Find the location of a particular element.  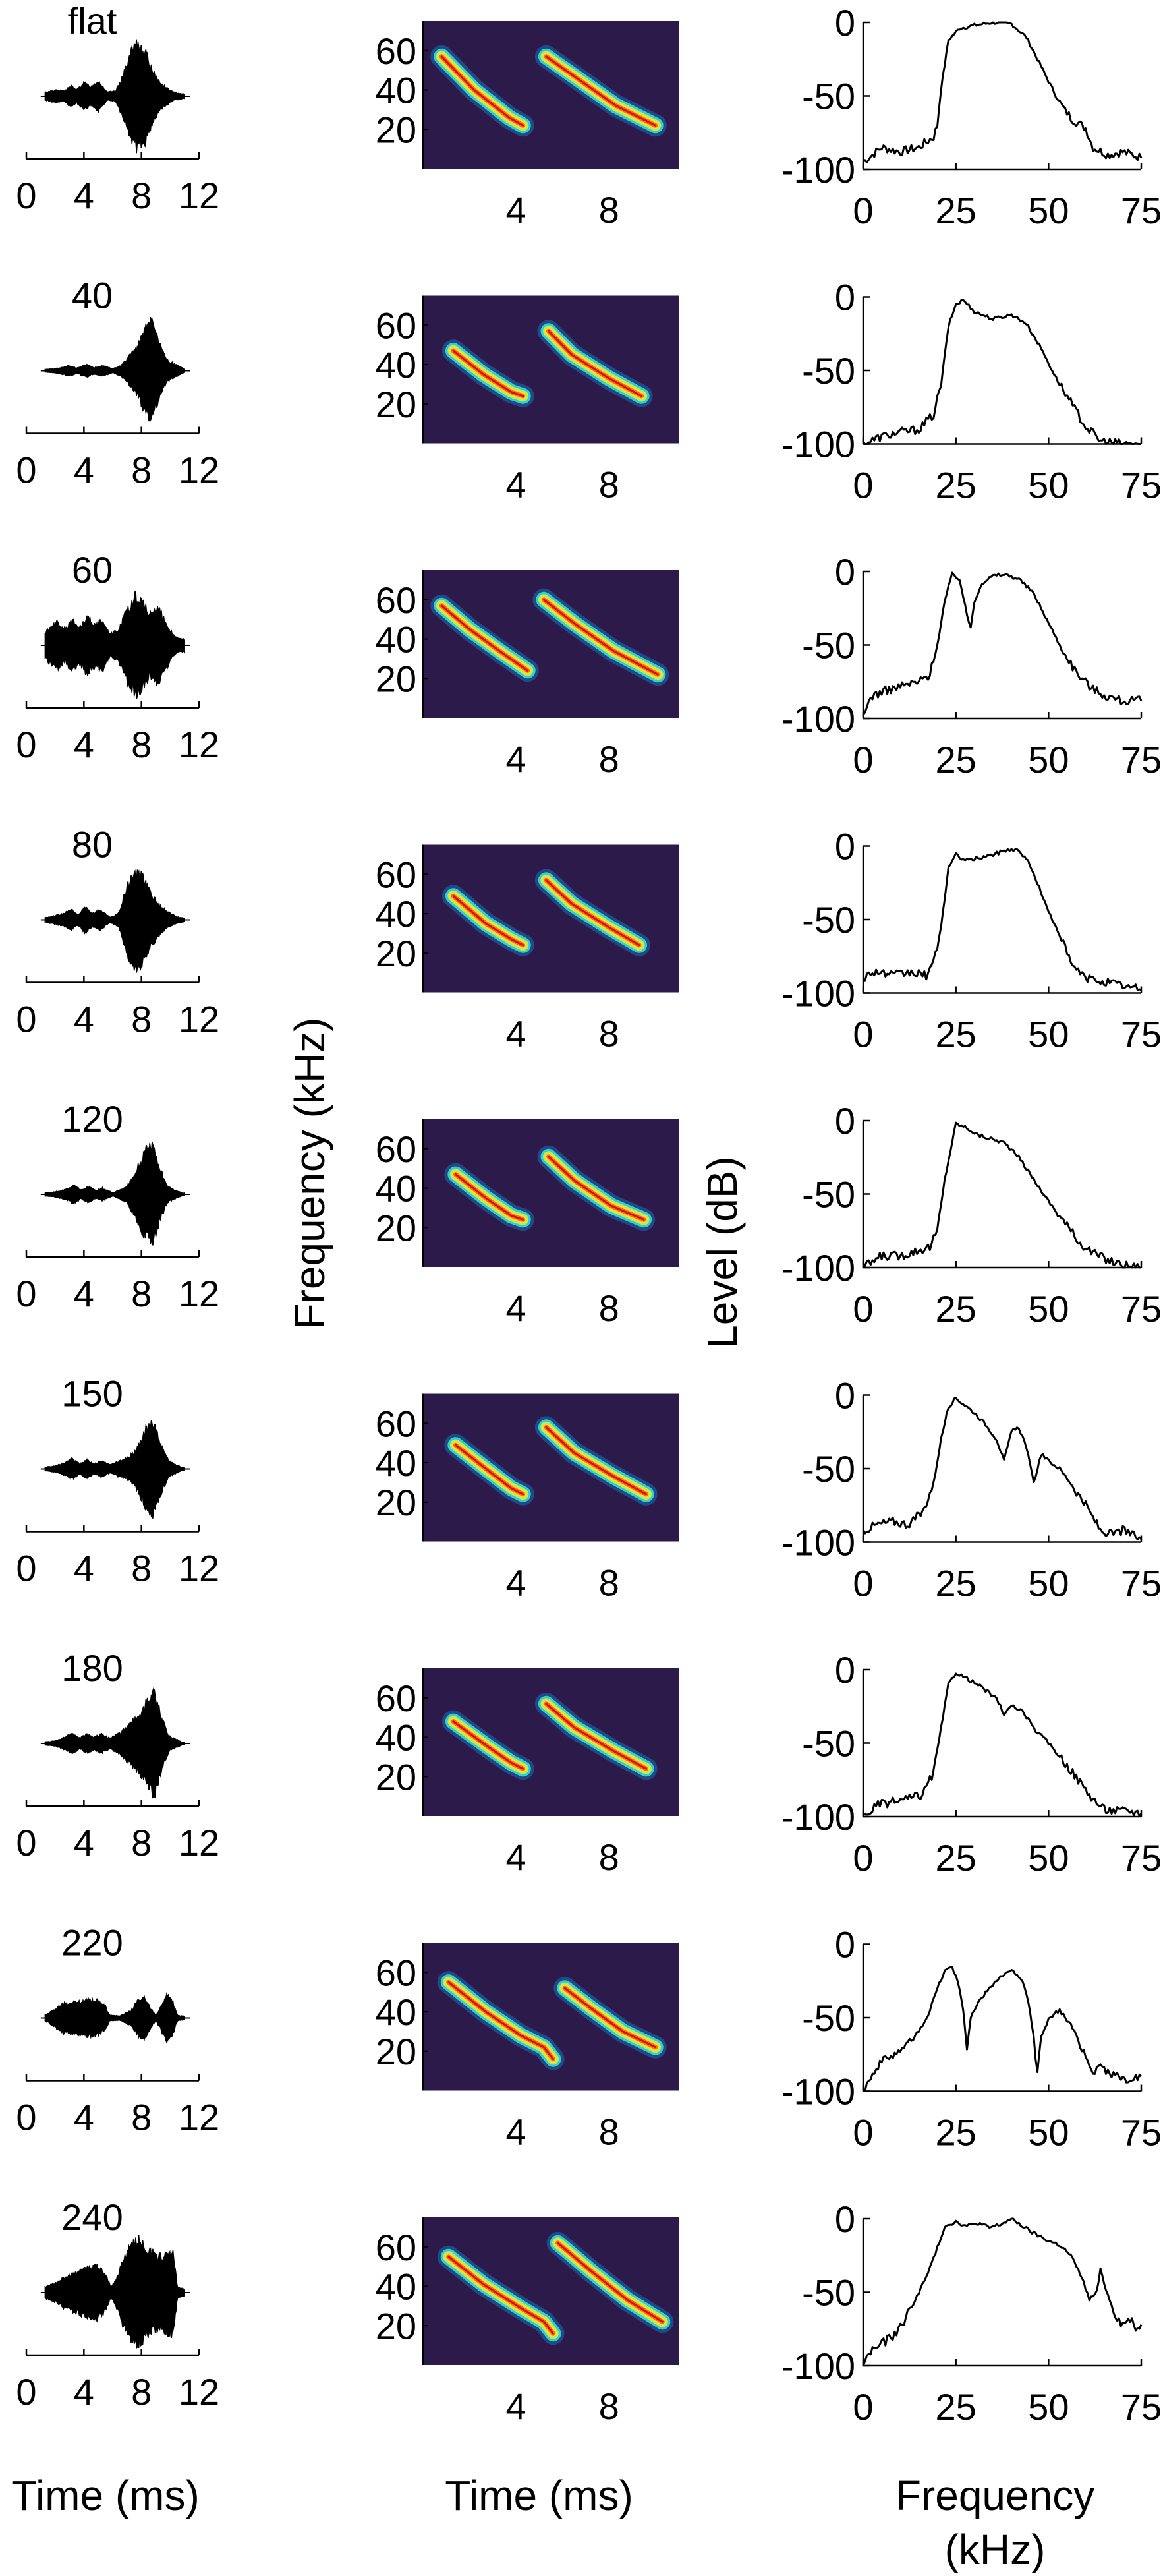

waveform-panel-60: 60 0 4 8 12 is located at coordinates (117, 657).